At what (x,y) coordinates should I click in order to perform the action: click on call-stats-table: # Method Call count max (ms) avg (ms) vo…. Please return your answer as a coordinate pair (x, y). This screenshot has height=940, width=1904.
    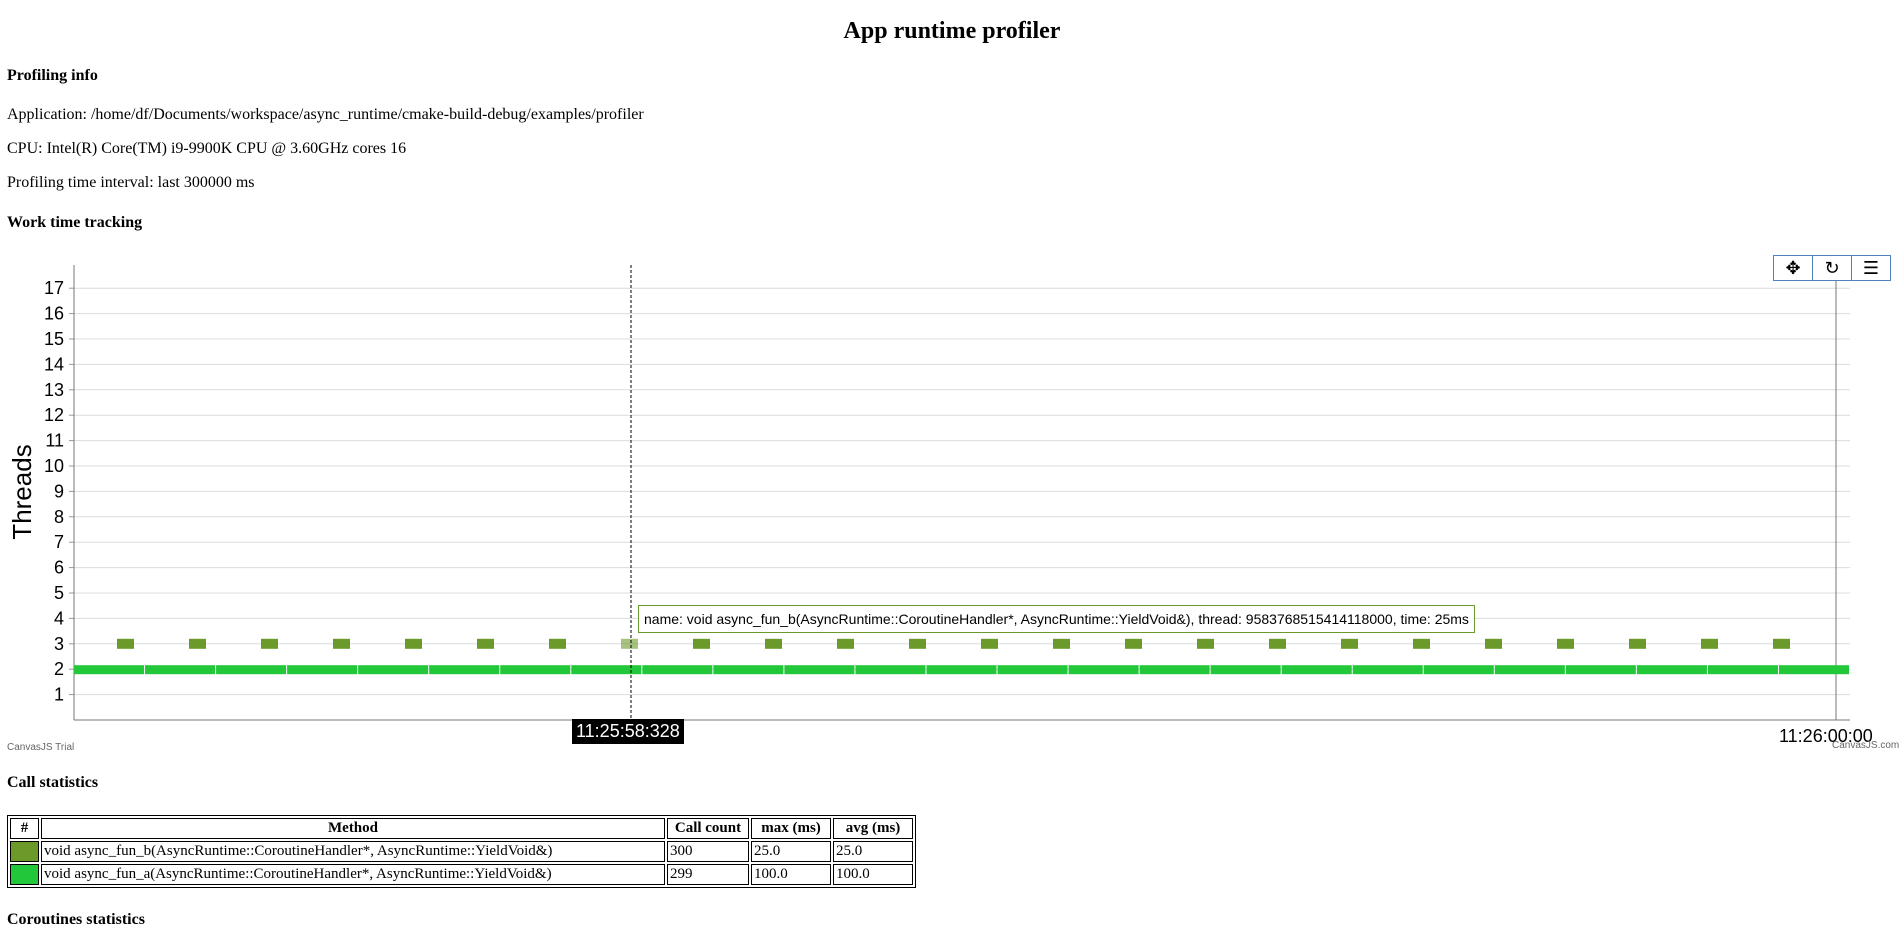
    Looking at the image, I should click on (461, 851).